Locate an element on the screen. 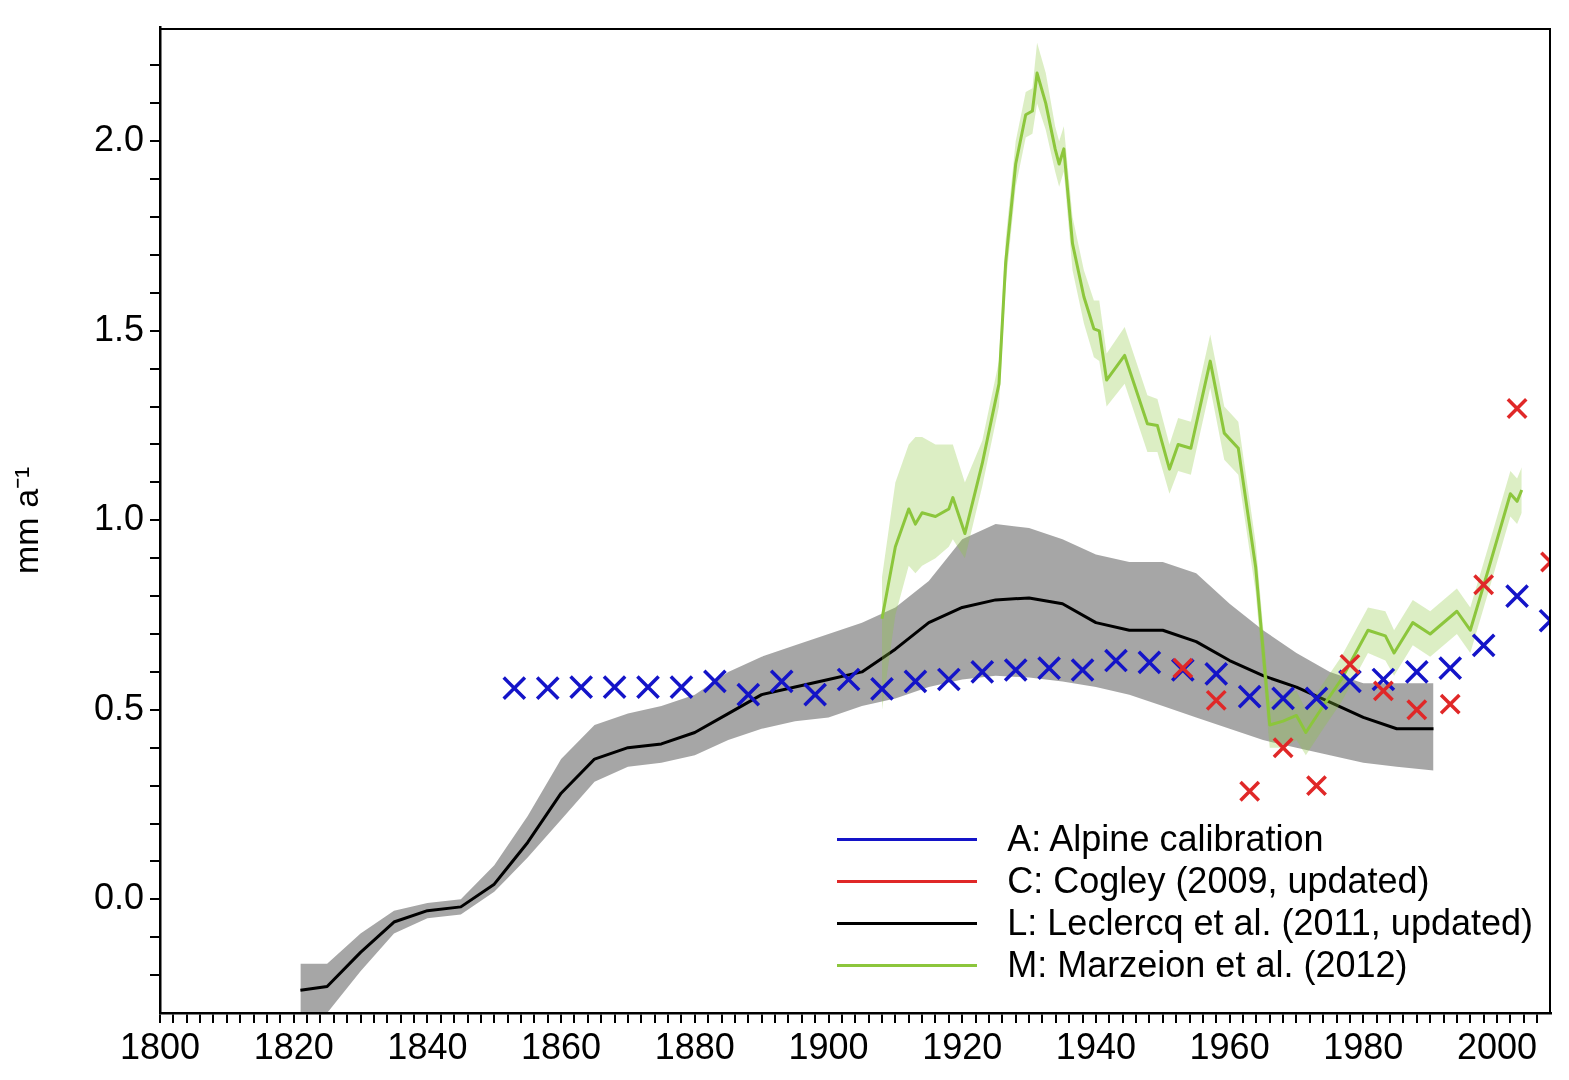 The image size is (1569, 1080). y-tick-label: 2.0 is located at coordinates (118, 139).